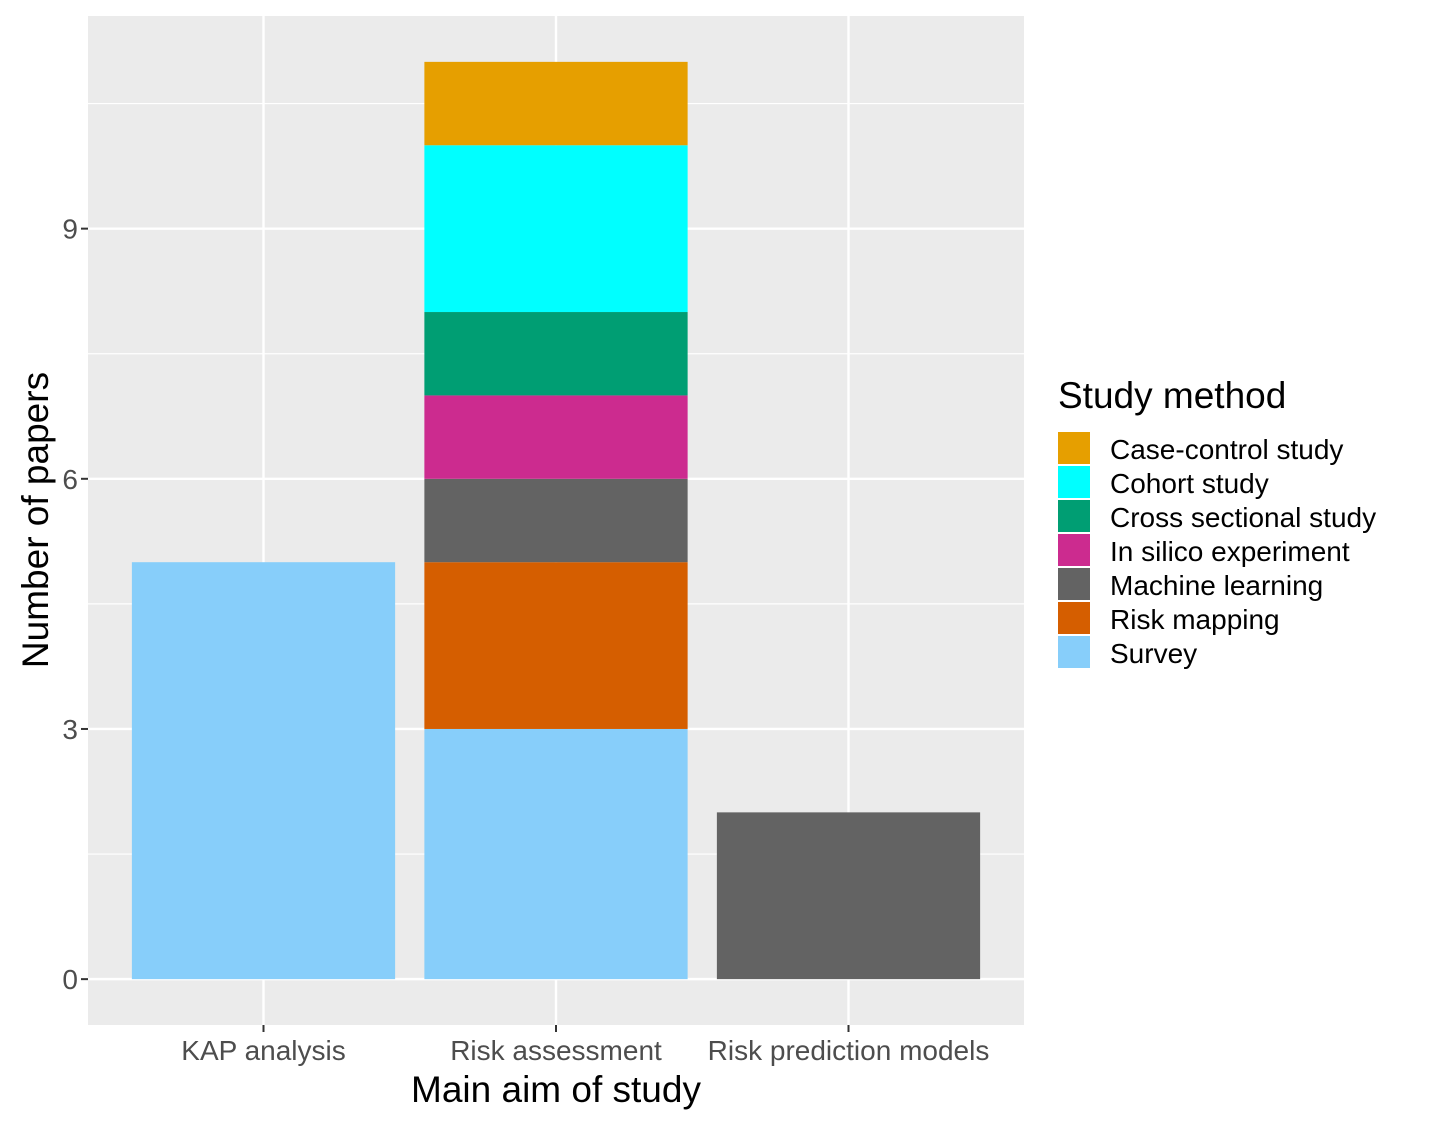 Image resolution: width=1430 pixels, height=1122 pixels. Describe the element at coordinates (70, 229) in the screenshot. I see `y-tick-label: 9` at that location.